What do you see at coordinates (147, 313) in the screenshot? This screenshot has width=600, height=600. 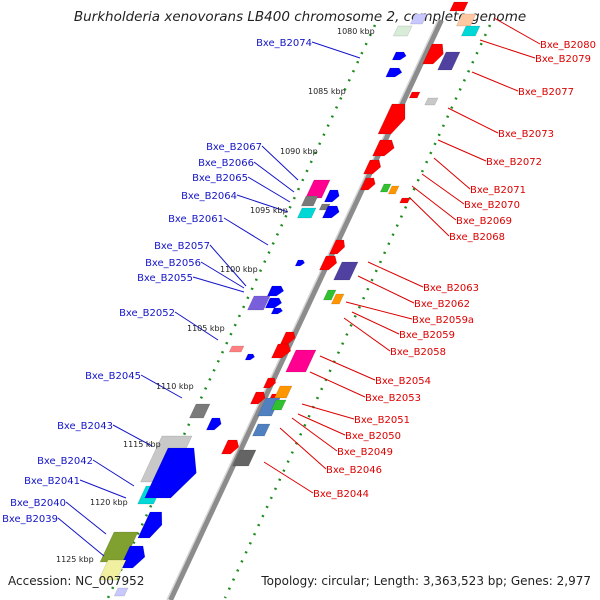 I see `gene-label-left: Bxe_B2052` at bounding box center [147, 313].